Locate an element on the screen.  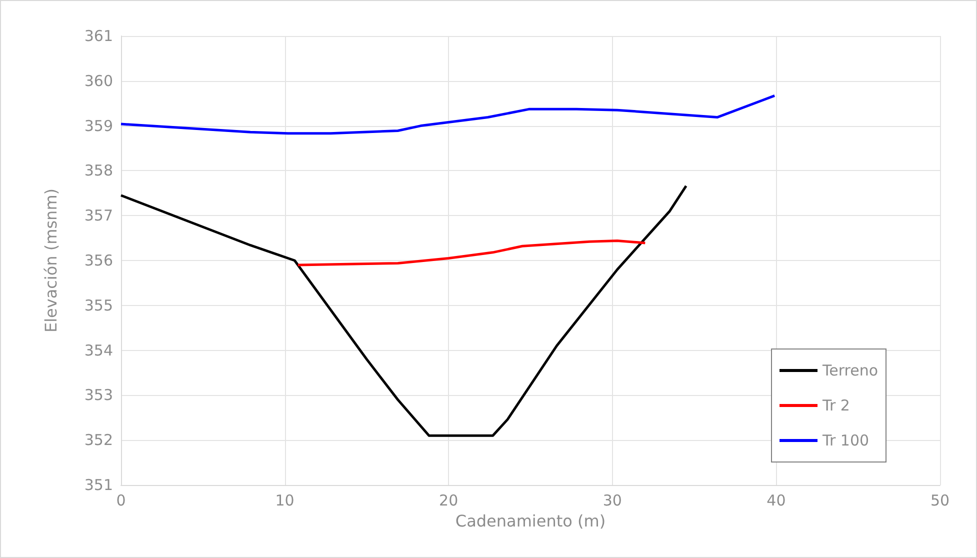
y-tick-label: 355 is located at coordinates (98, 305).